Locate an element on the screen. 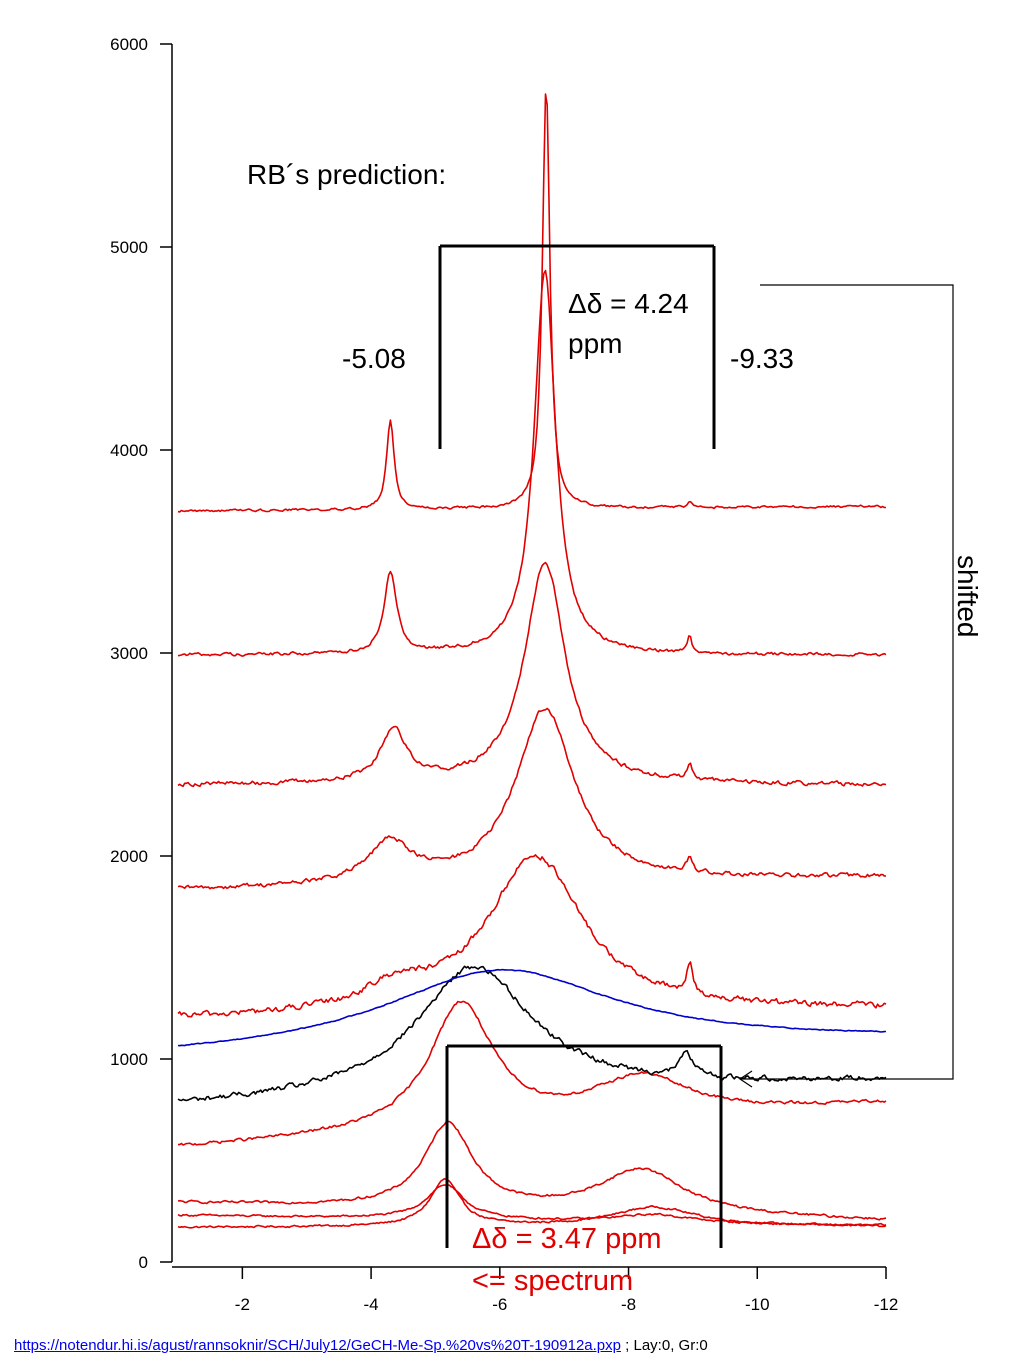  y-tick-label: 2000 is located at coordinates (129, 856).